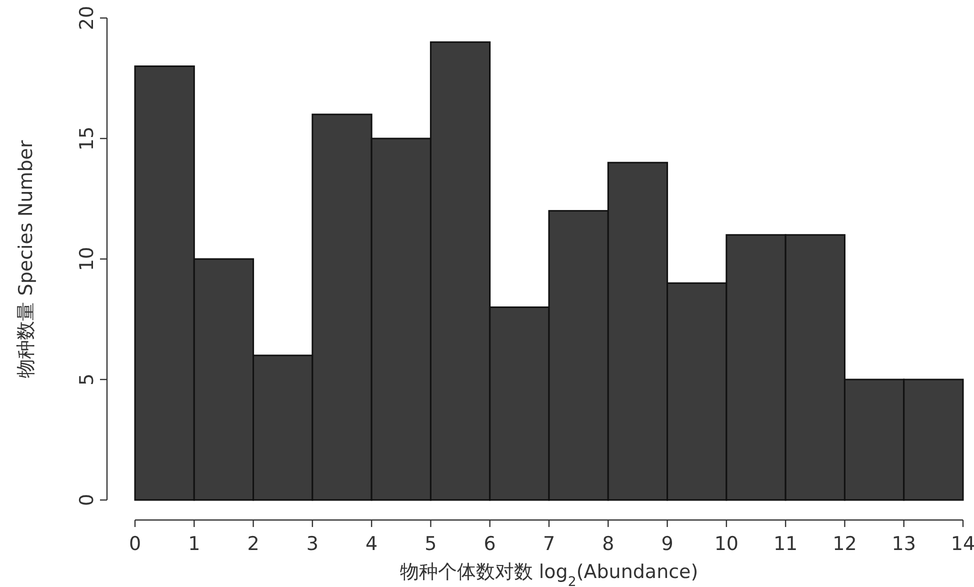 The image size is (974, 587). Describe the element at coordinates (844, 544) in the screenshot. I see `x-tick-label: 12` at that location.